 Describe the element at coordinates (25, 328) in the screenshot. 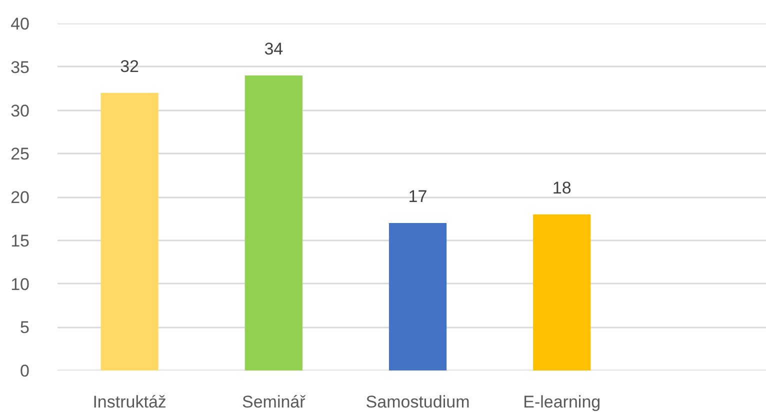

I see `y-tick-label: 5` at that location.